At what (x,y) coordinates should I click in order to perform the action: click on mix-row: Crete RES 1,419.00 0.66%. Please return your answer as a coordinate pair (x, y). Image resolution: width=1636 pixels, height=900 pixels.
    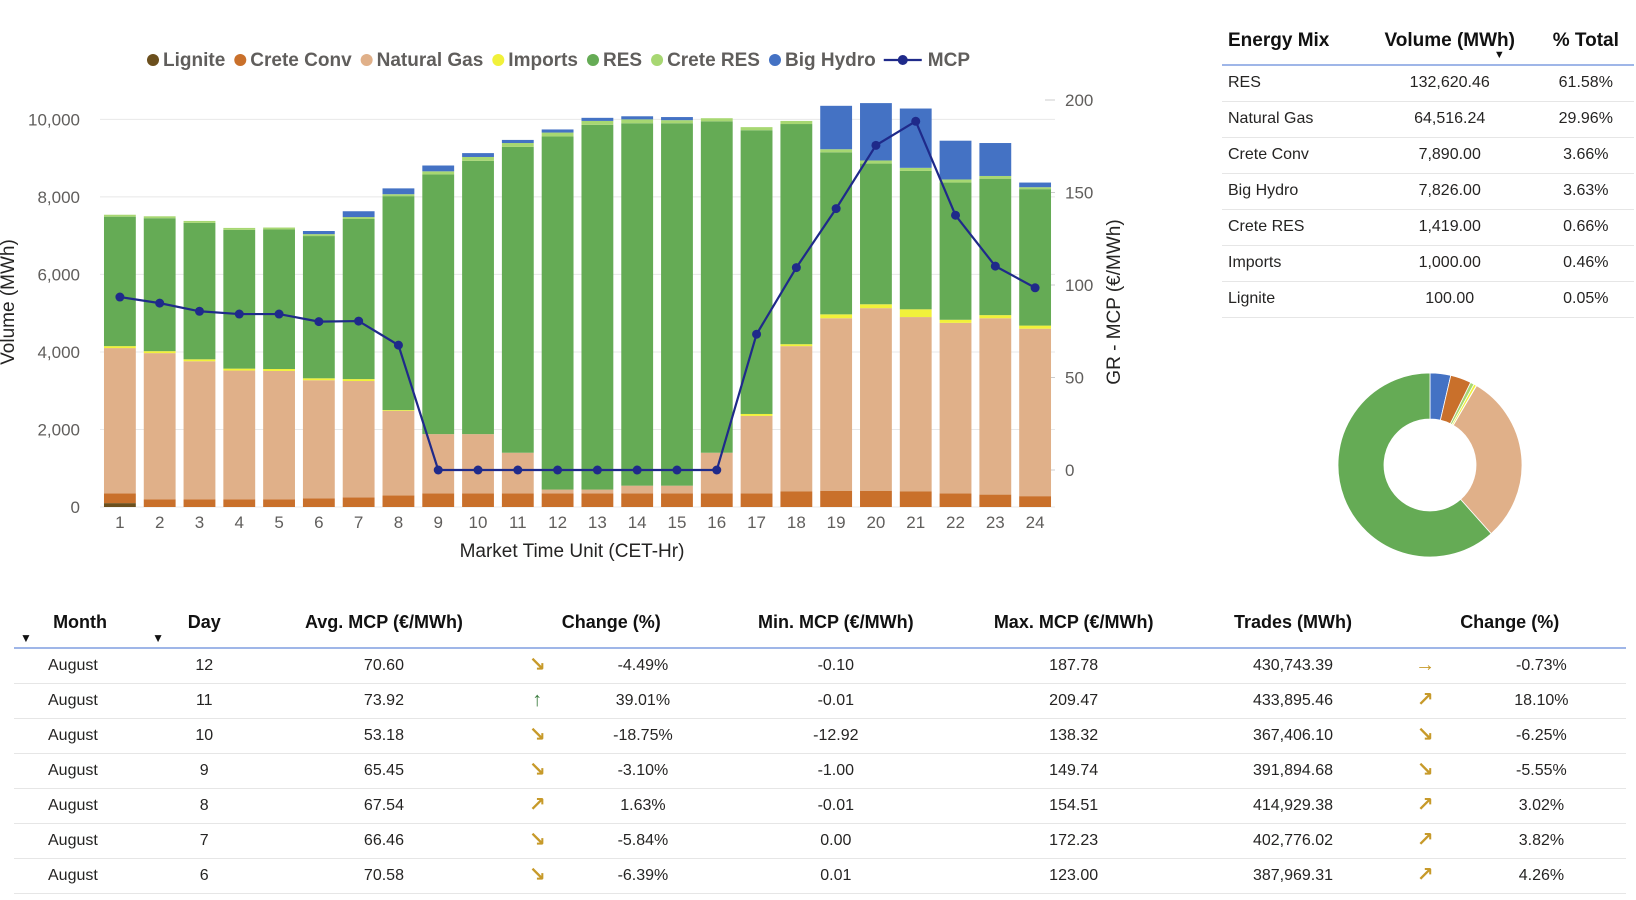
    Looking at the image, I should click on (1428, 227).